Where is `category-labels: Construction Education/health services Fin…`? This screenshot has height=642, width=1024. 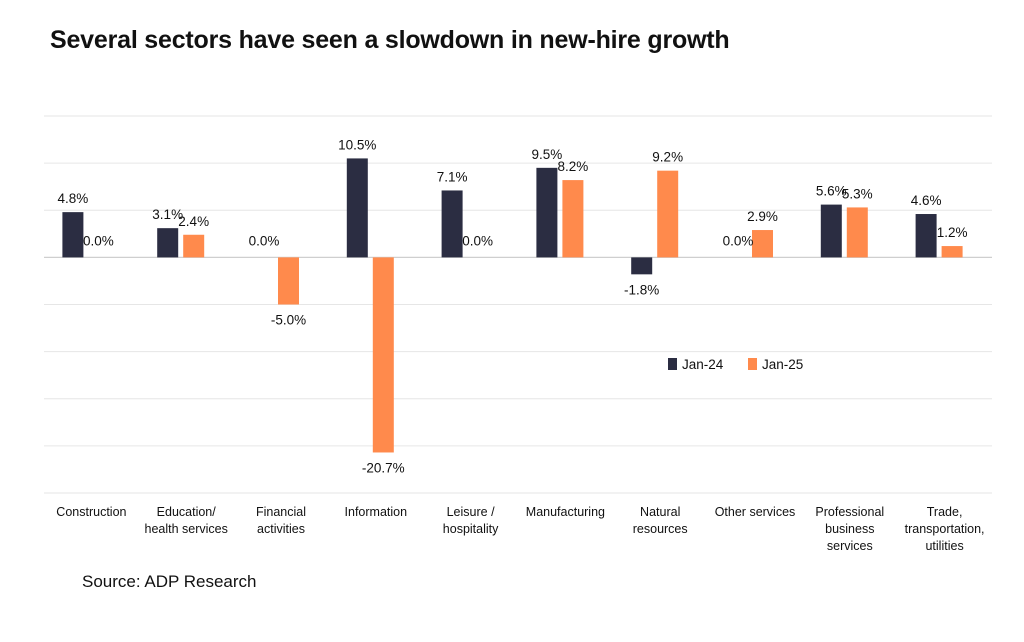 category-labels: Construction Education/health services Fin… is located at coordinates (520, 529).